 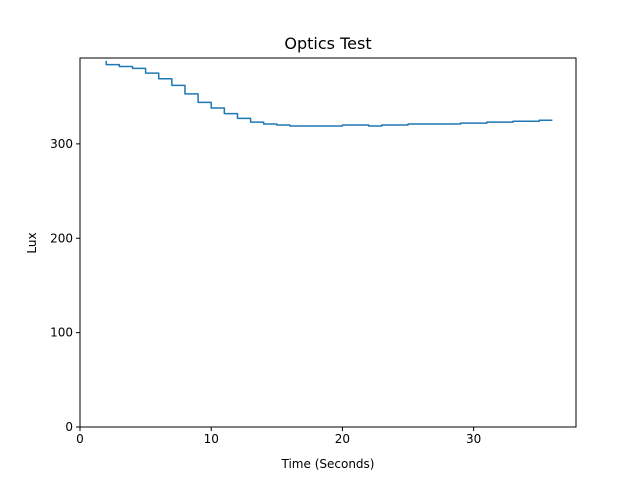 I want to click on x-axis-label: Time (Seconds), so click(x=328, y=464).